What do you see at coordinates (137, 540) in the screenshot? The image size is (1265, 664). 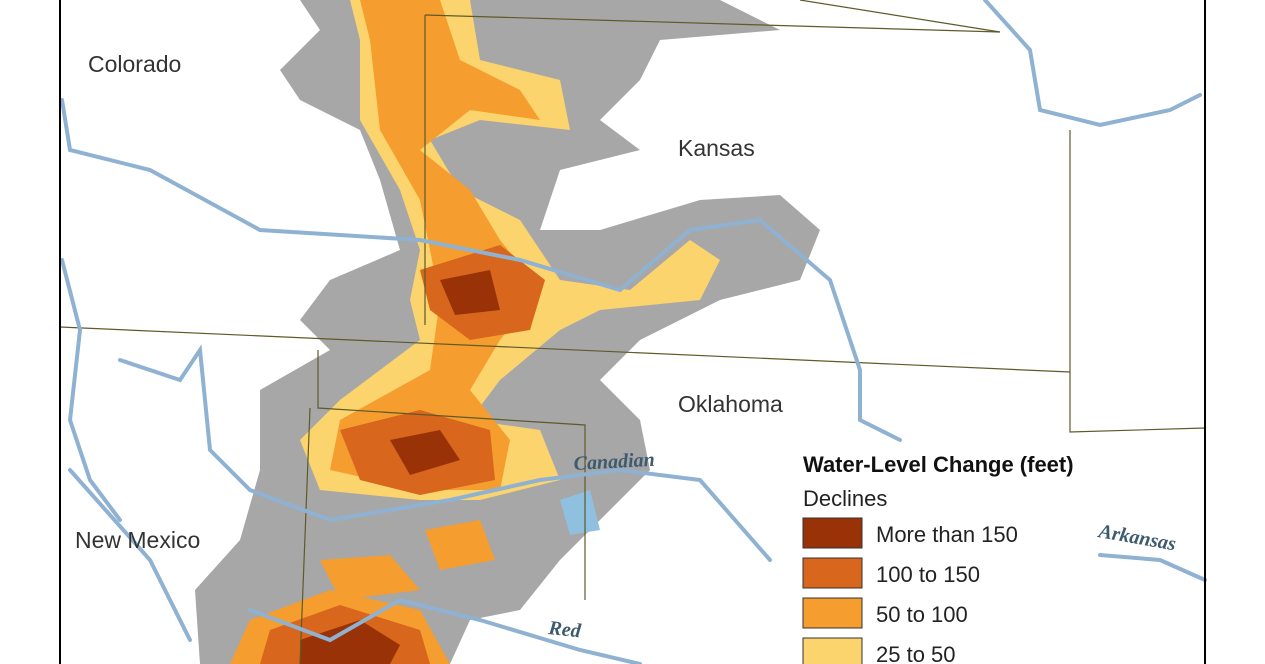 I see `state-label: New Mexico` at bounding box center [137, 540].